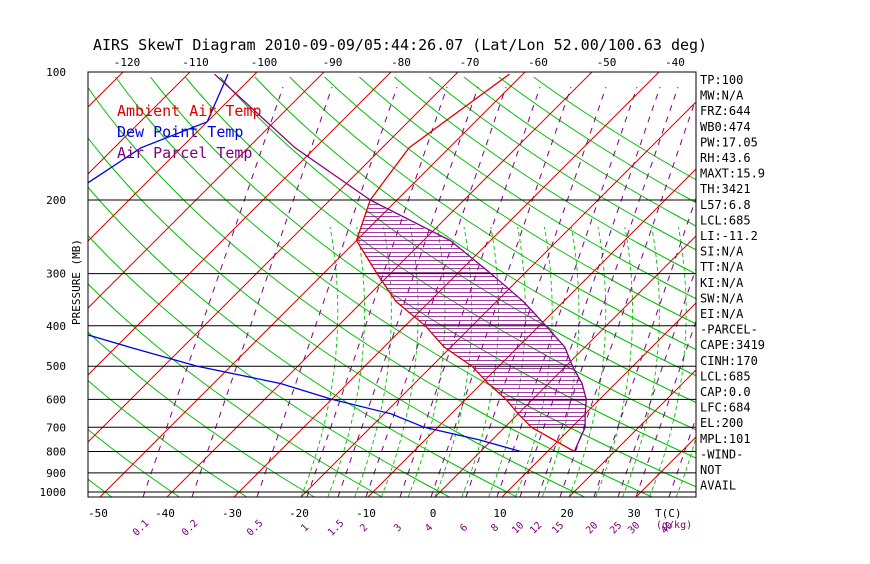 The height and width of the screenshot is (564, 870). What do you see at coordinates (56, 72) in the screenshot?
I see `pressure-tick-label: 100` at bounding box center [56, 72].